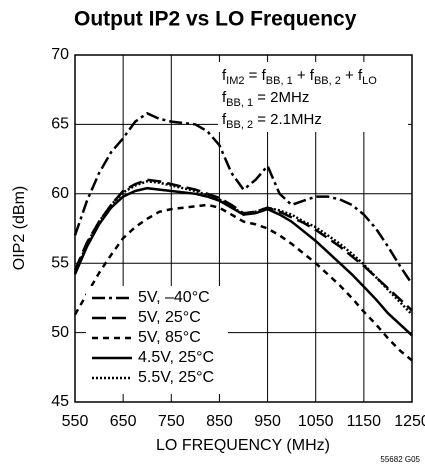 This screenshot has height=468, width=425. I want to click on annotation-background, so click(313, 97).